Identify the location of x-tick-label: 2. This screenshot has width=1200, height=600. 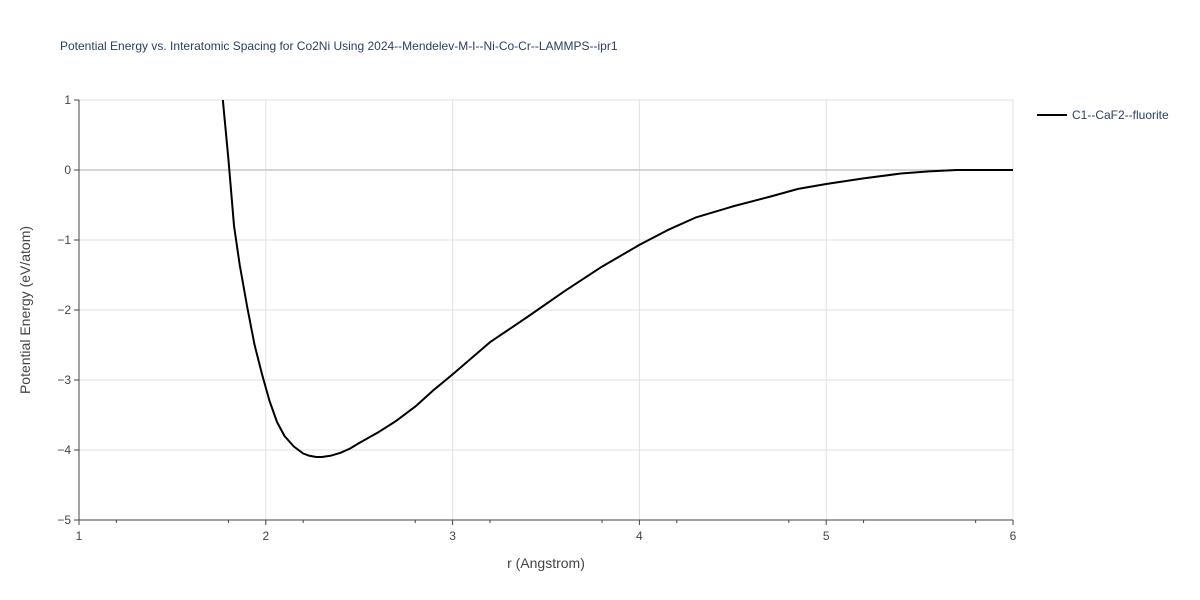
(265, 536).